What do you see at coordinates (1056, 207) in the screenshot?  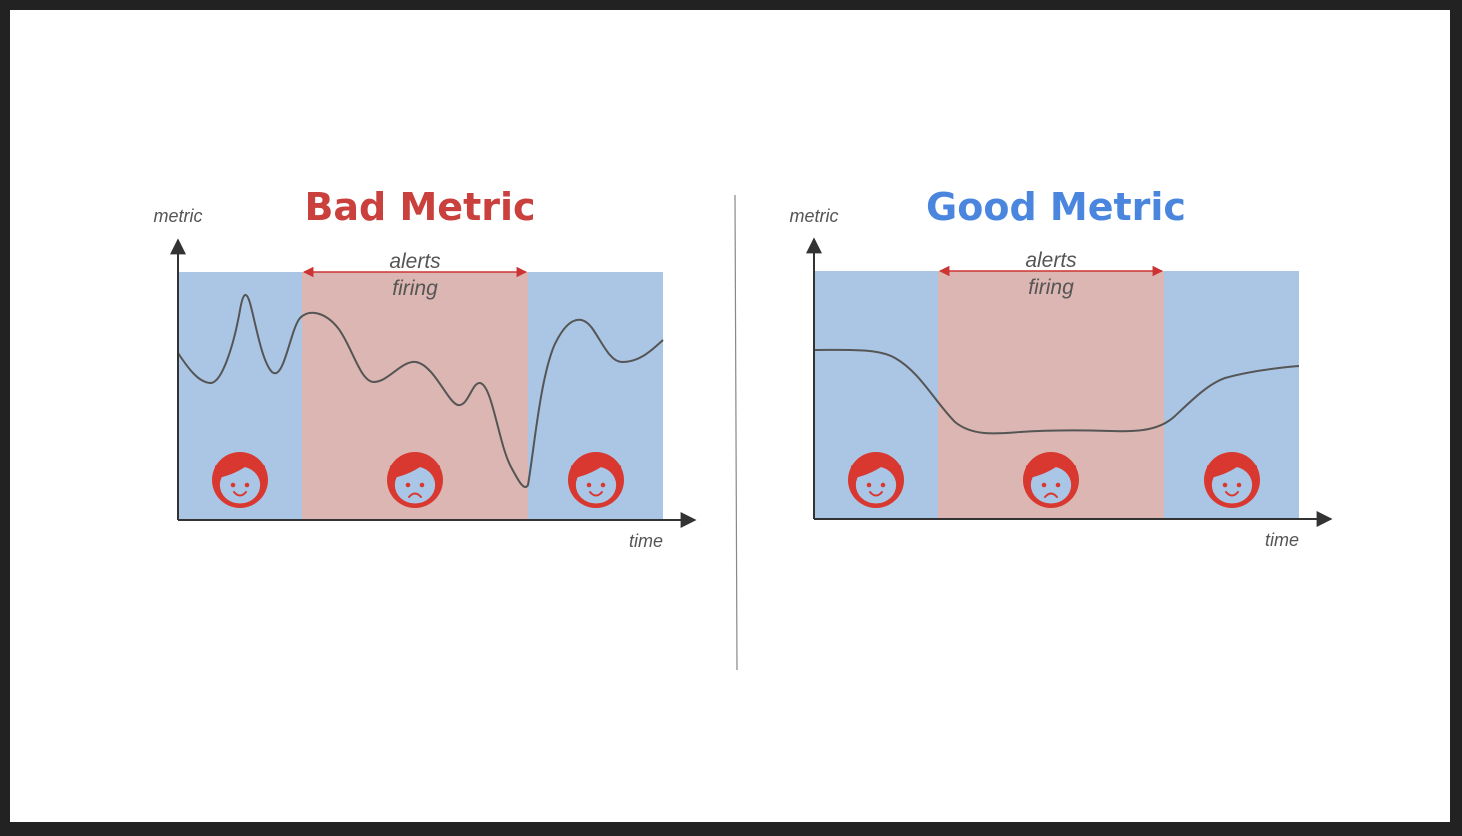 I see `panel-title: Good Metric` at bounding box center [1056, 207].